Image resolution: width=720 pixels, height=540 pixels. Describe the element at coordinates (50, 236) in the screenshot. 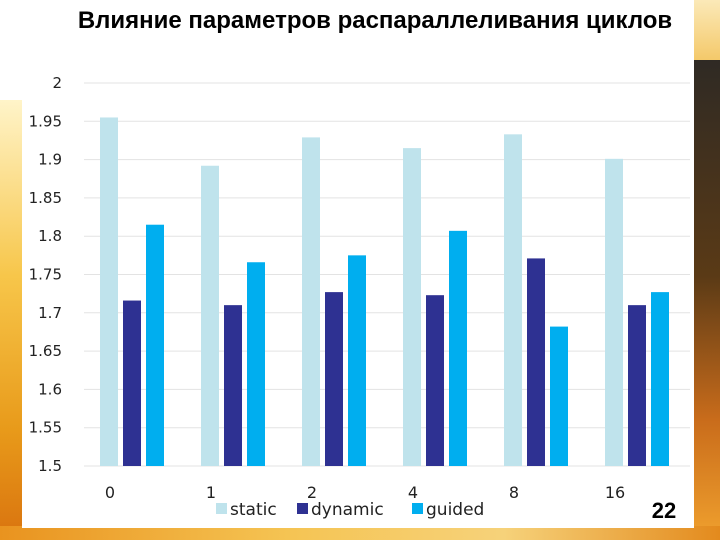

I see `y-tick-label: 1.8` at that location.